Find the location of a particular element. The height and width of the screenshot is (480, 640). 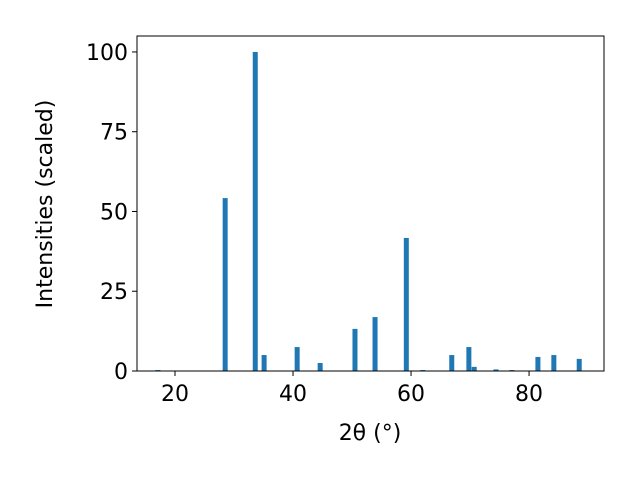

y-axis-label: Intensities (scaled) is located at coordinates (45, 204).